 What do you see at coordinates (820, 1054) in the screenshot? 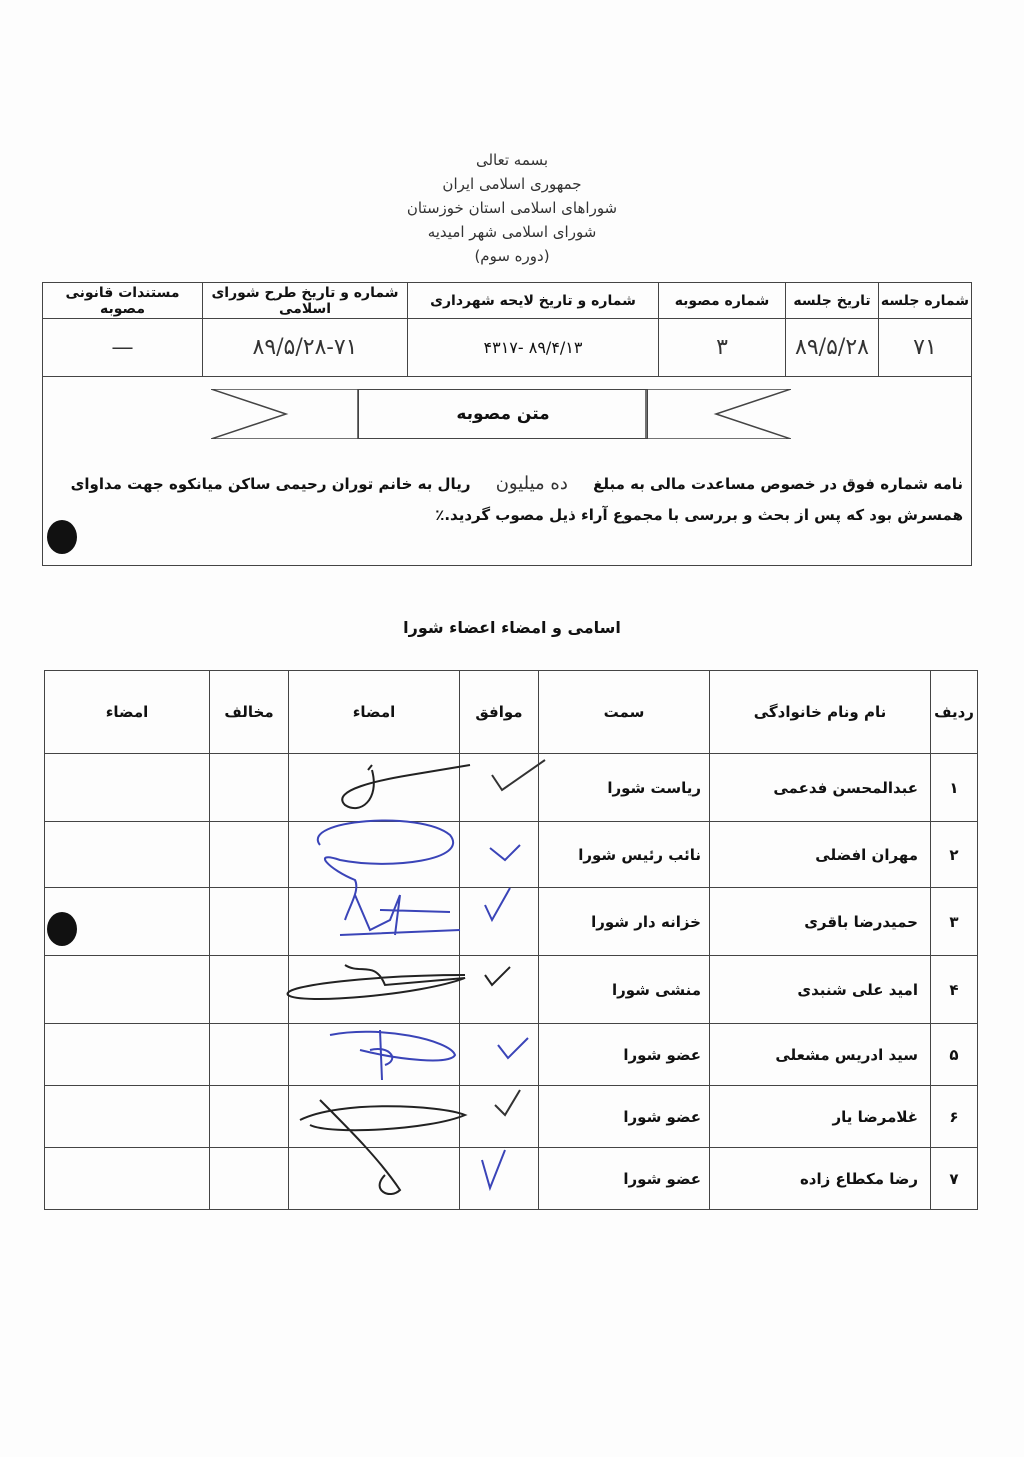
I see `member-name: سید ادریس مشعلی` at bounding box center [820, 1054].